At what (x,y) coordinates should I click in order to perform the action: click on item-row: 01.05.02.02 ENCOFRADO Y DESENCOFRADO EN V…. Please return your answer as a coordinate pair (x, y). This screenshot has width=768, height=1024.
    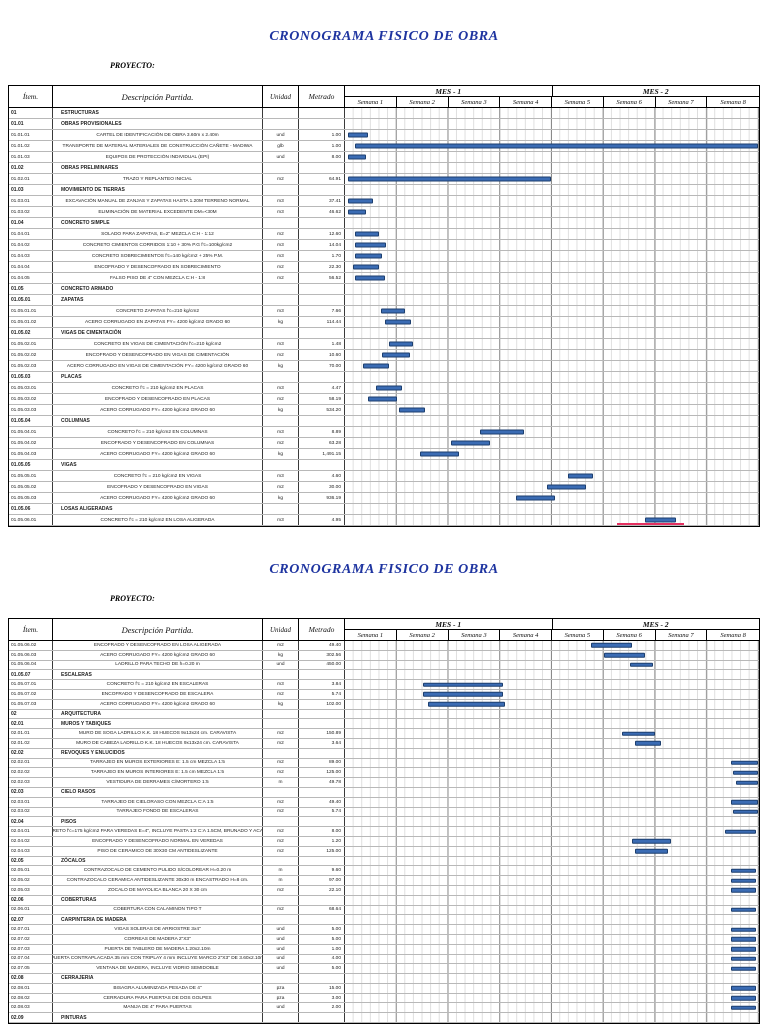
    Looking at the image, I should click on (384, 355).